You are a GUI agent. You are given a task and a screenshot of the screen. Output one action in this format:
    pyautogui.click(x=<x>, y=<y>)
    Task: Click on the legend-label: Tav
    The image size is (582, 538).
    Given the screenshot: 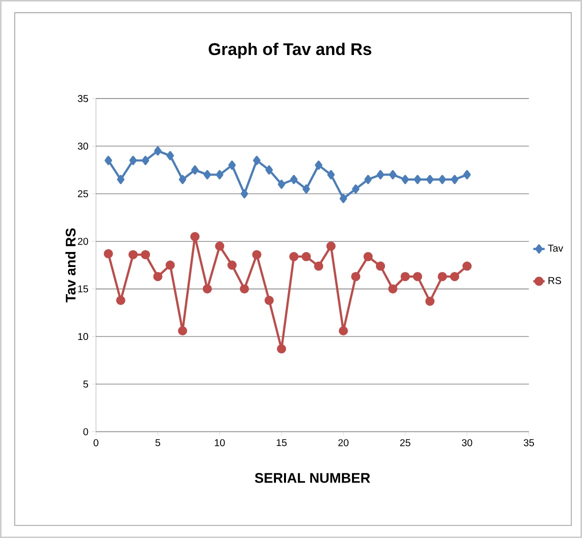 What is the action you would take?
    pyautogui.click(x=556, y=248)
    